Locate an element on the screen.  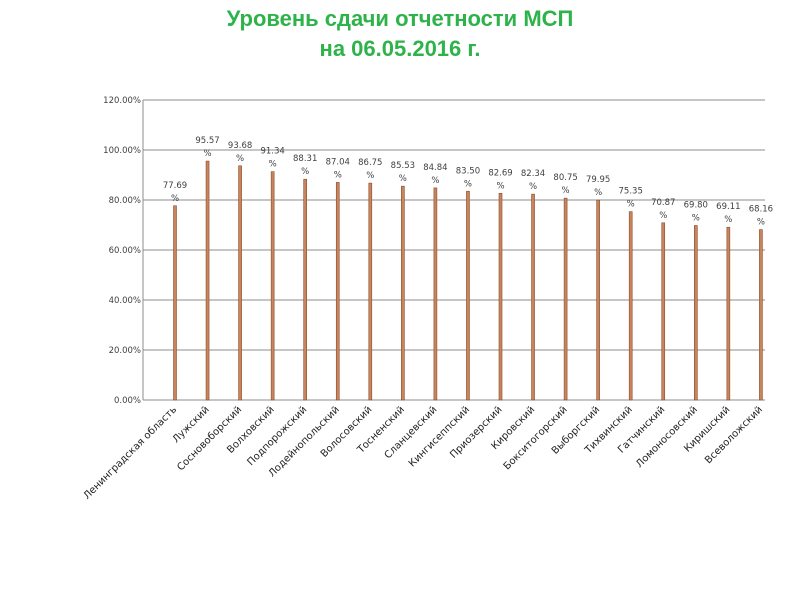
data-label-value: 77.69 is located at coordinates (175, 186).